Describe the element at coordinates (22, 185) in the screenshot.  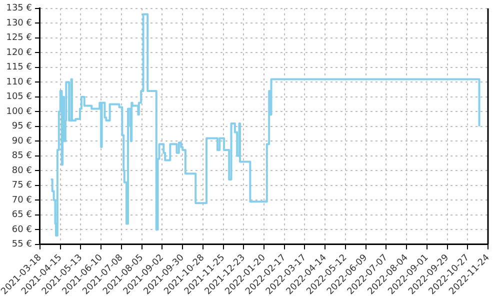
I see `y-tick-label: 75 €` at that location.